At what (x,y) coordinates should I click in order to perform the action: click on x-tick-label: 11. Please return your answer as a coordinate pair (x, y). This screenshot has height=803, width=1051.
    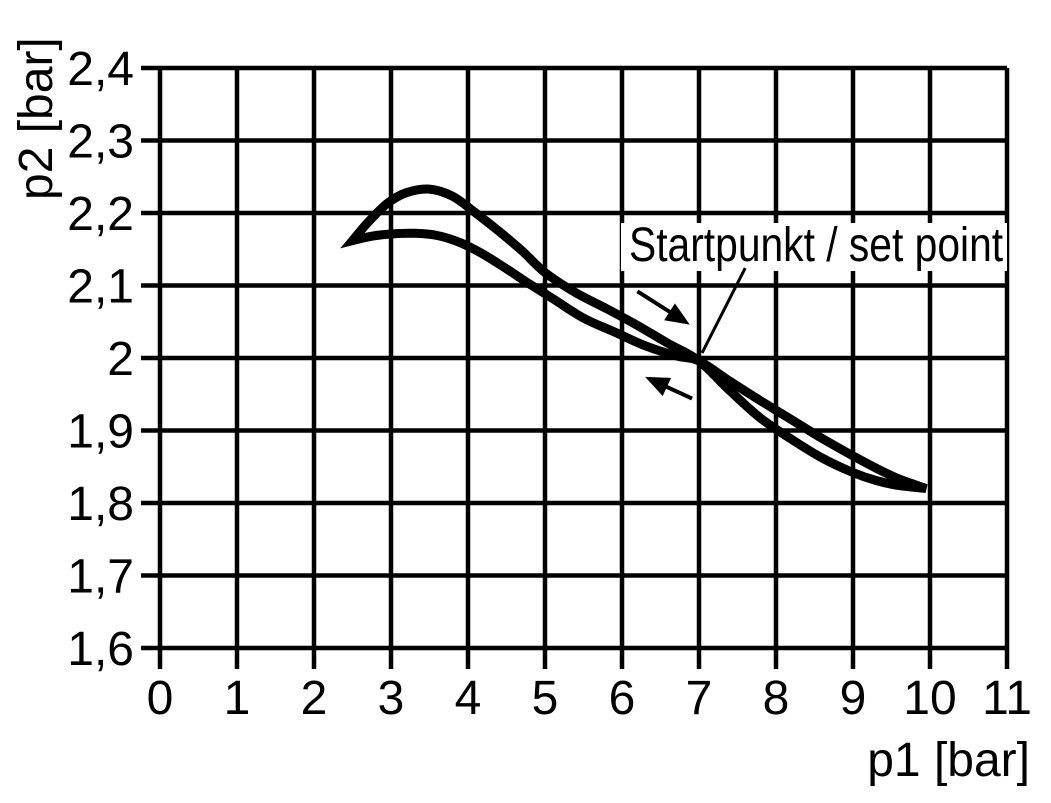
    Looking at the image, I should click on (1007, 698).